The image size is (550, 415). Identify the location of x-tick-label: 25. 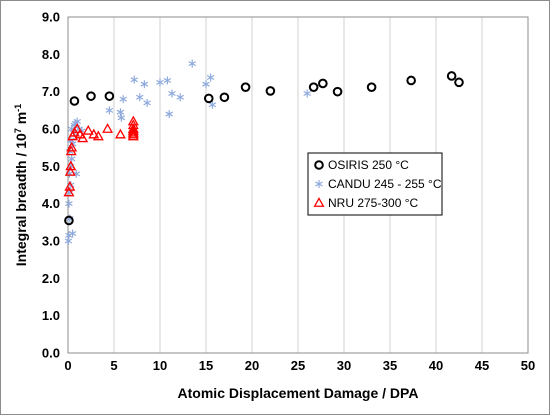
(298, 365).